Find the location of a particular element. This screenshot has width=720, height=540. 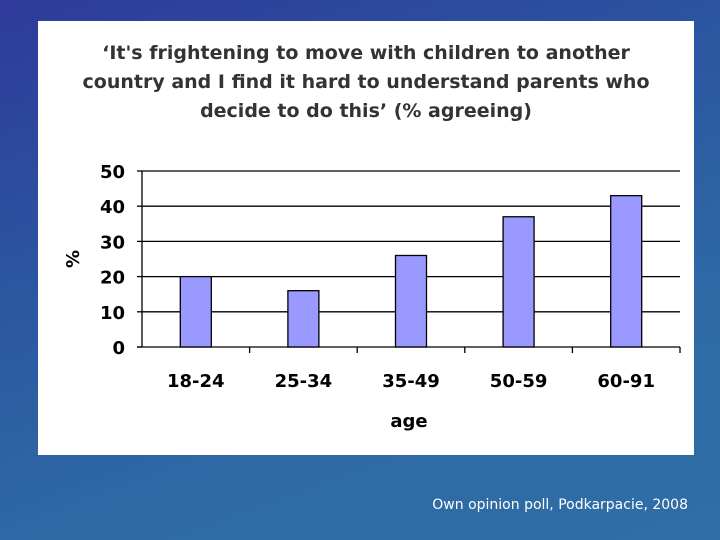

y-tick-label: 10 is located at coordinates (112, 313).